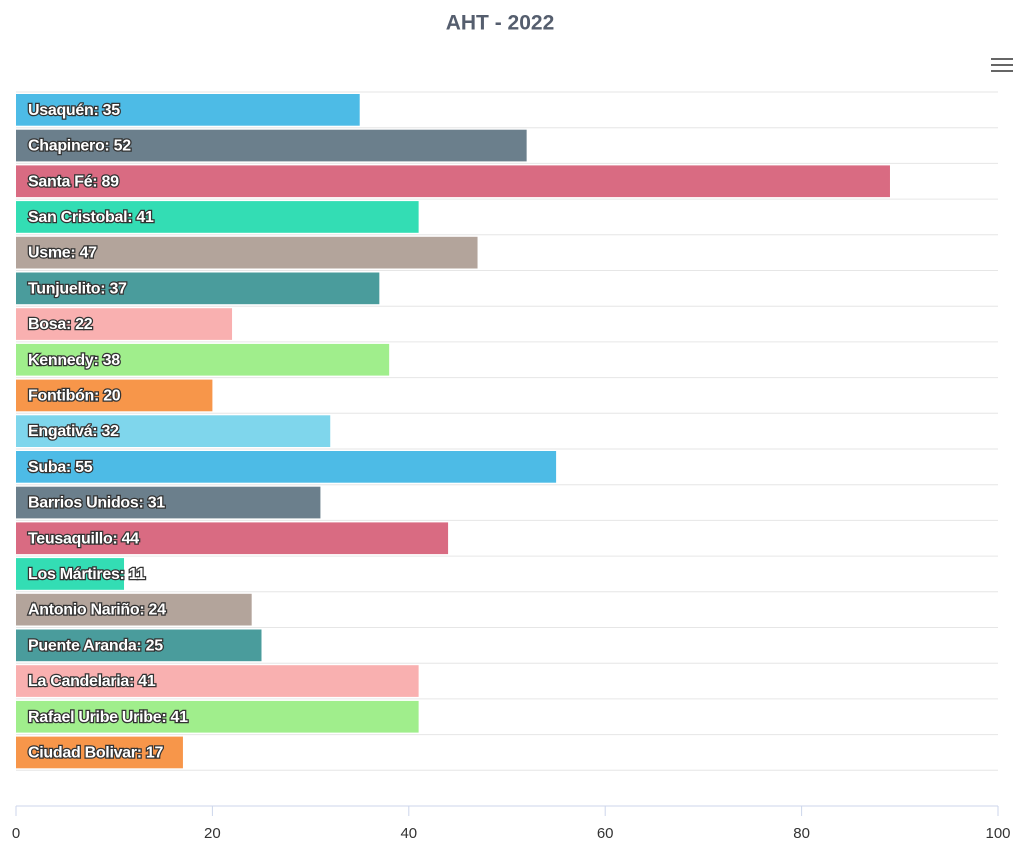 This screenshot has width=1016, height=844. I want to click on data-label-value: 20, so click(112, 396).